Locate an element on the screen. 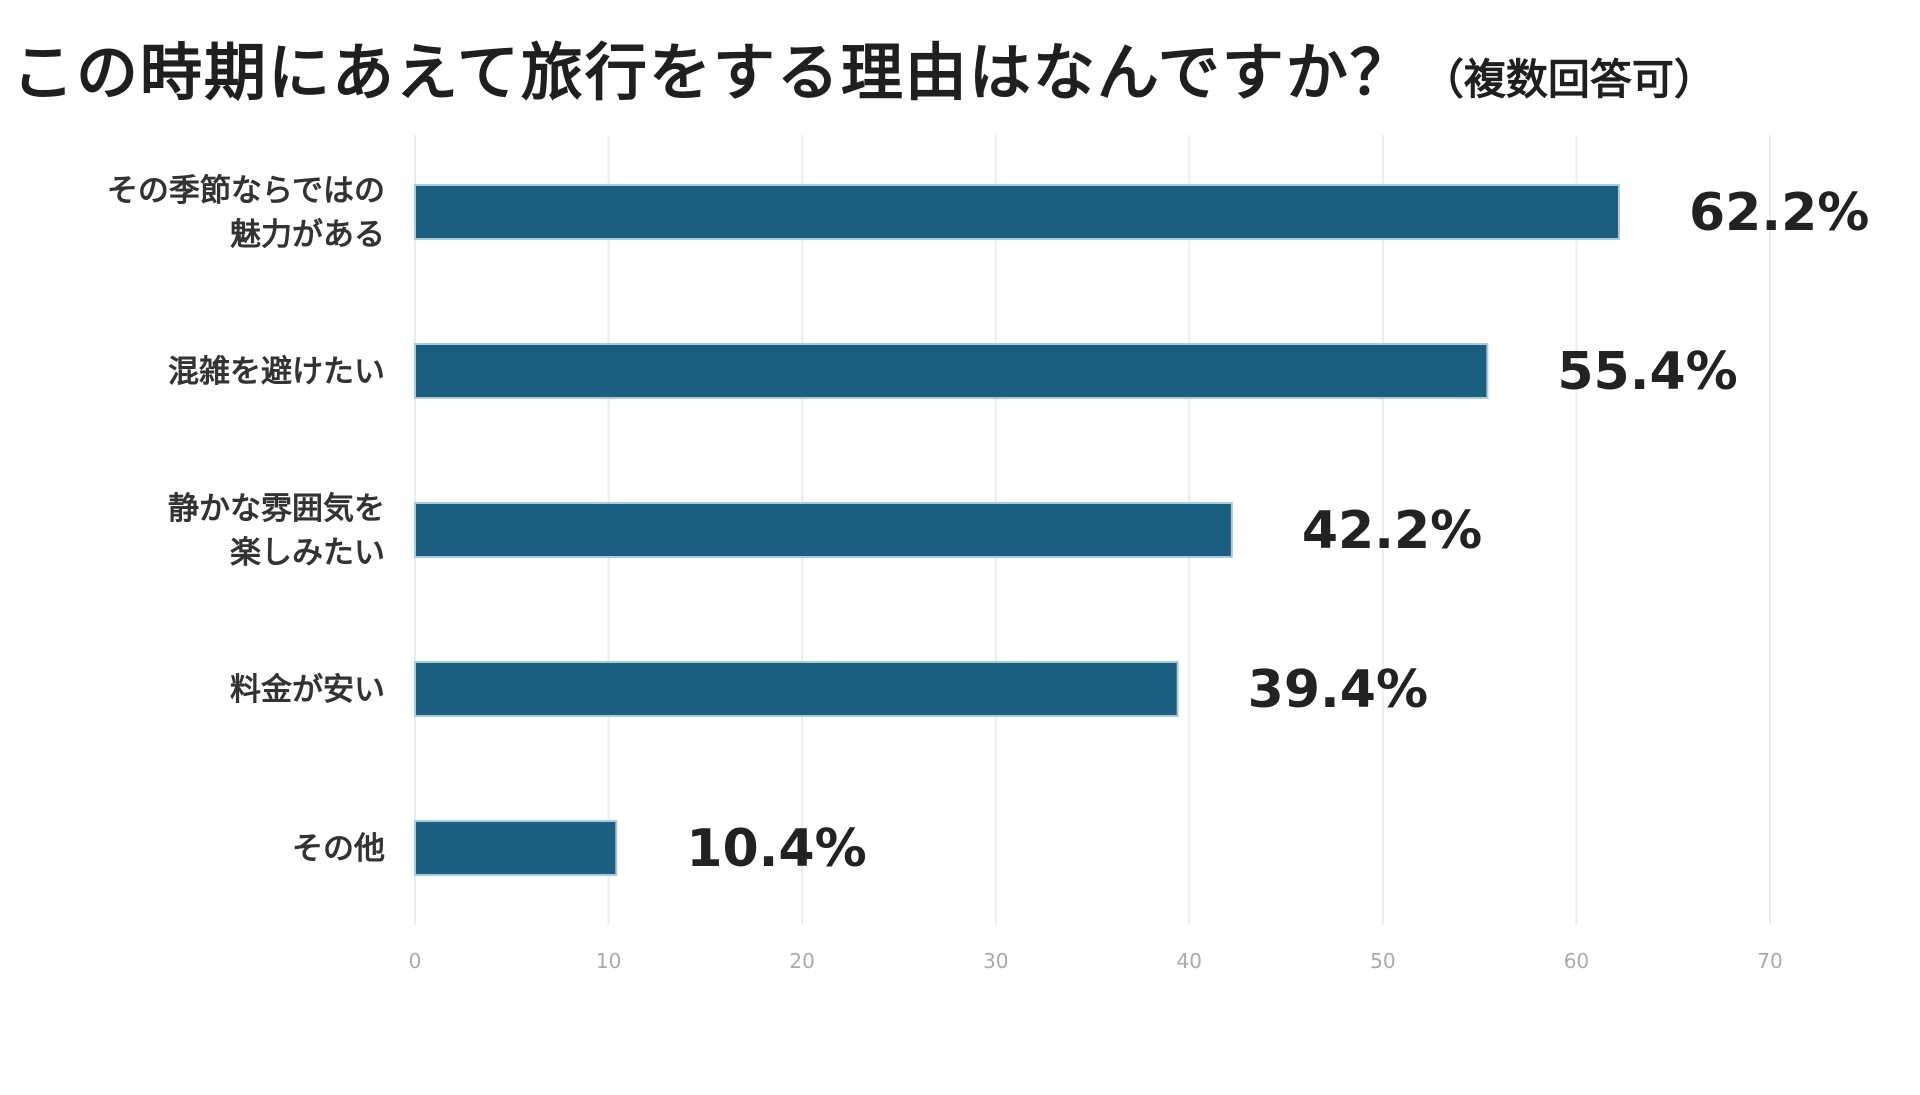 Image resolution: width=1920 pixels, height=1095 pixels. x-tick-label: 40 is located at coordinates (1189, 961).